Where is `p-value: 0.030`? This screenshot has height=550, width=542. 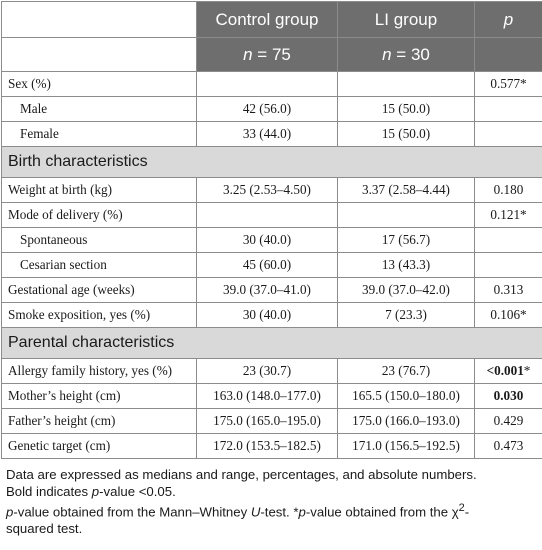 p-value: 0.030 is located at coordinates (508, 396).